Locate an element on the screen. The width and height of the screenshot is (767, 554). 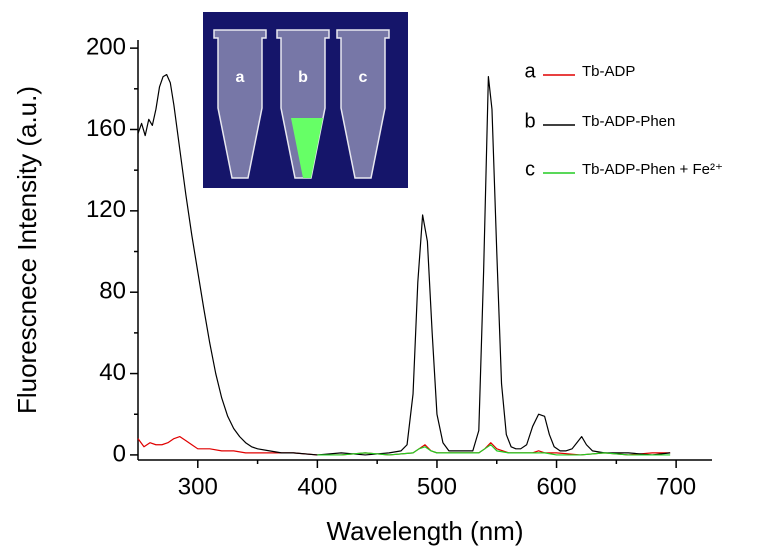
x-tick-label: 500 is located at coordinates (437, 486).